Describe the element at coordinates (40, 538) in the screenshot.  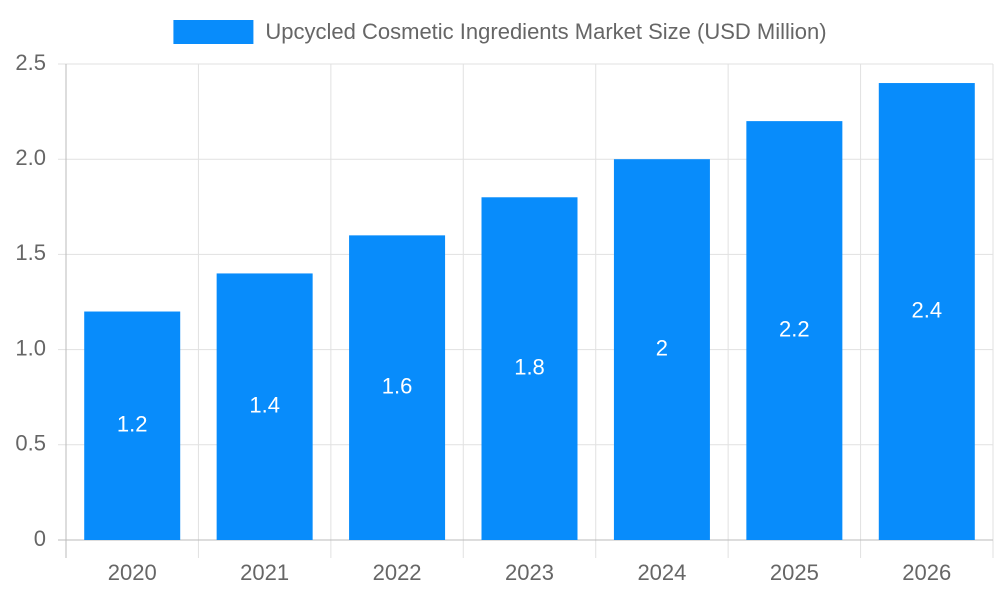
I see `y-tick-label: 0` at that location.